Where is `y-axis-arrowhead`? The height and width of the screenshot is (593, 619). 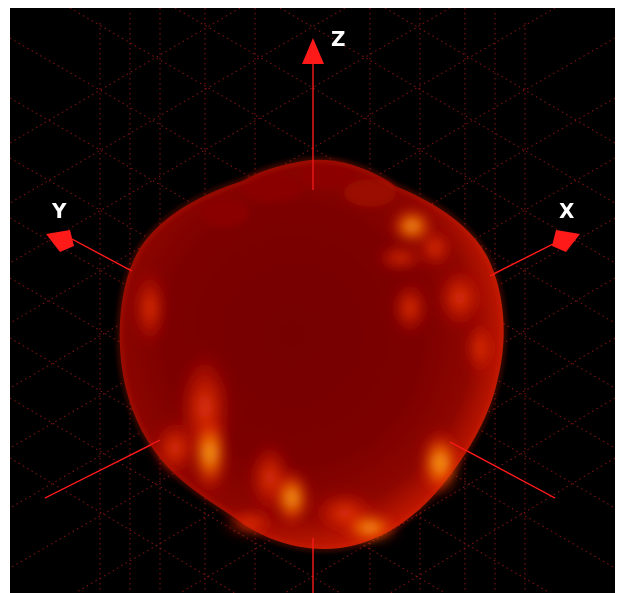 y-axis-arrowhead is located at coordinates (60, 241).